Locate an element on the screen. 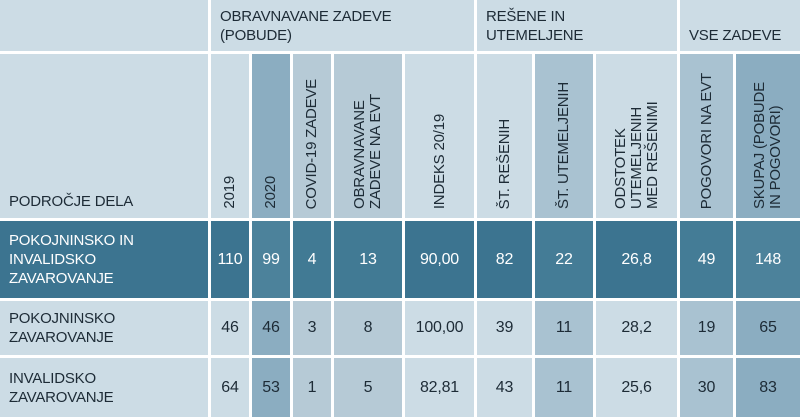 The image size is (800, 417). value-text: 53 is located at coordinates (271, 387).